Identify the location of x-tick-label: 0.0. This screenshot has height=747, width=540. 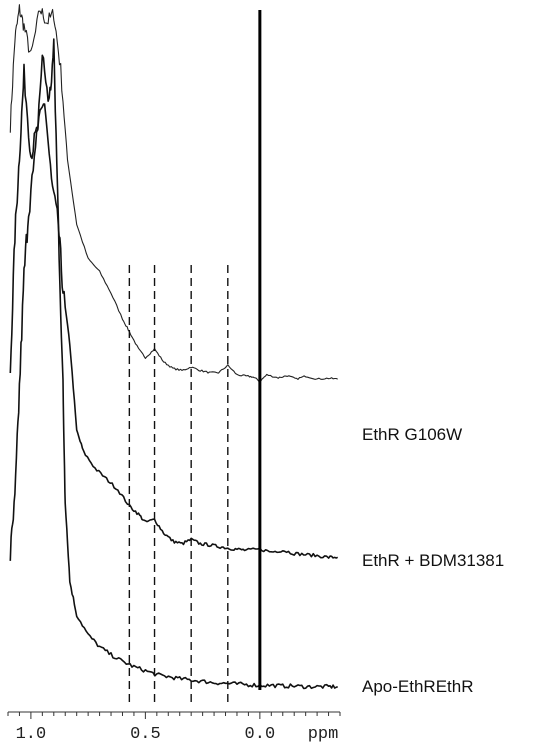
(260, 734).